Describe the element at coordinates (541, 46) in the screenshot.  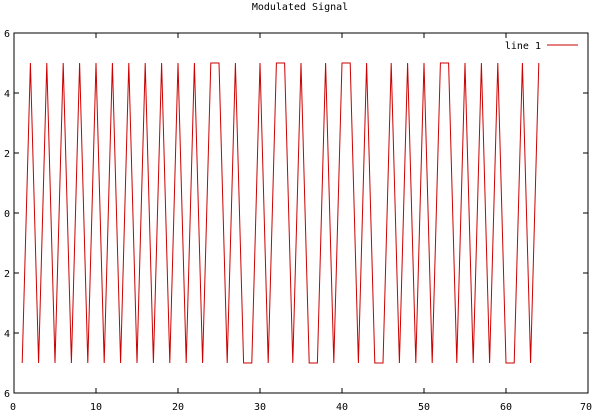
I see `legend: line 1` at that location.